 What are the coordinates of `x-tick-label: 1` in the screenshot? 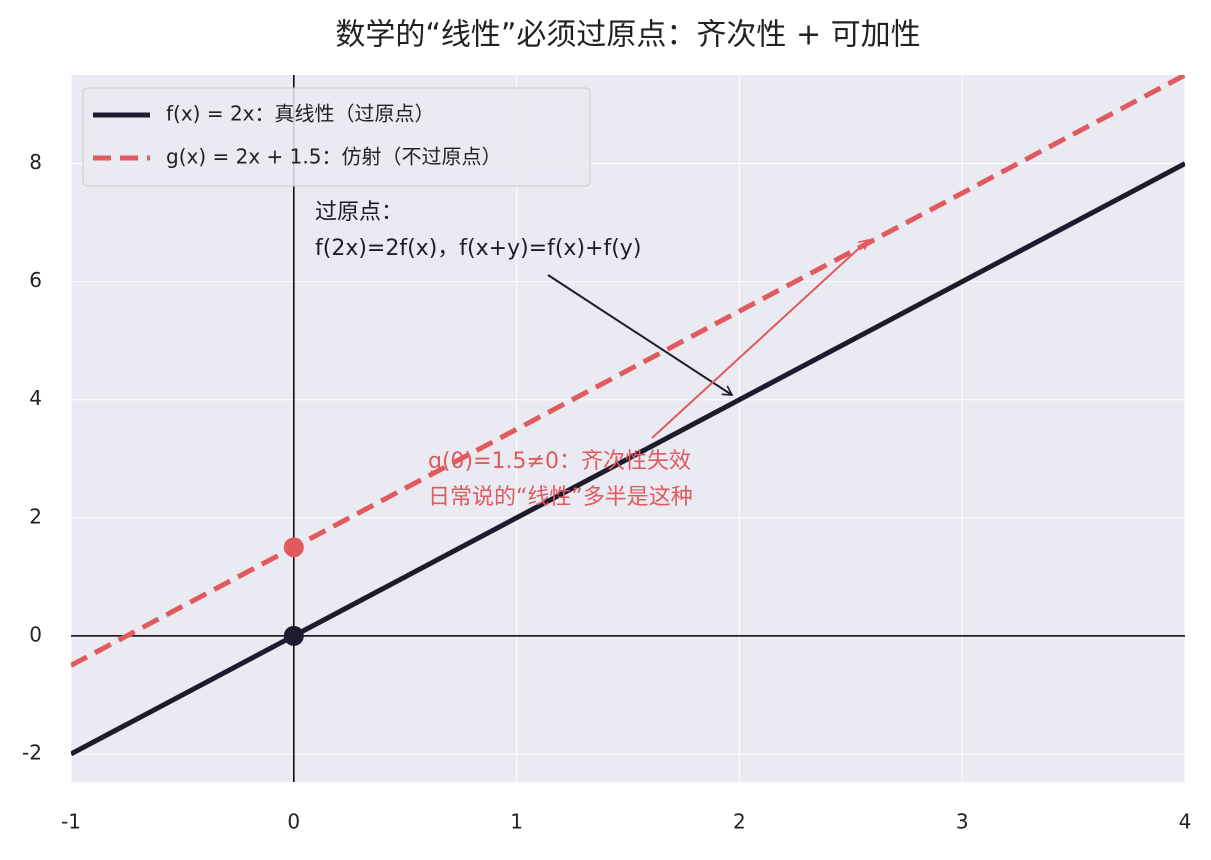 It's located at (516, 822).